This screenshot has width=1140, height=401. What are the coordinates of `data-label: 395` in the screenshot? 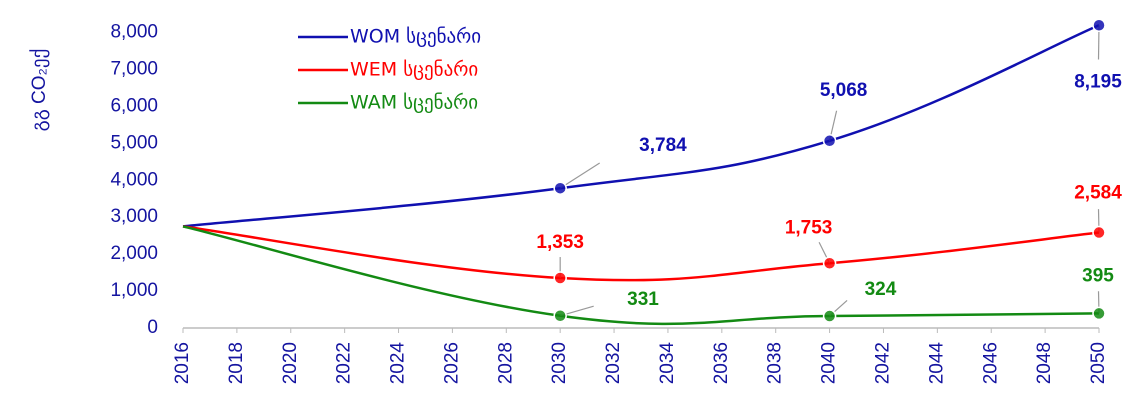 It's located at (1098, 275).